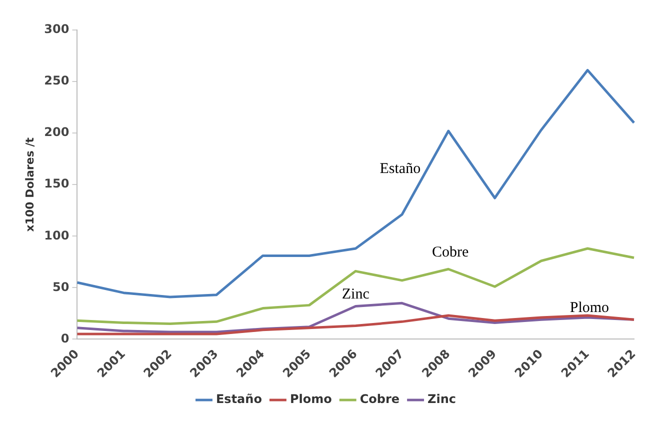 The height and width of the screenshot is (426, 654). What do you see at coordinates (57, 29) in the screenshot?
I see `y-tick-label: 300` at bounding box center [57, 29].